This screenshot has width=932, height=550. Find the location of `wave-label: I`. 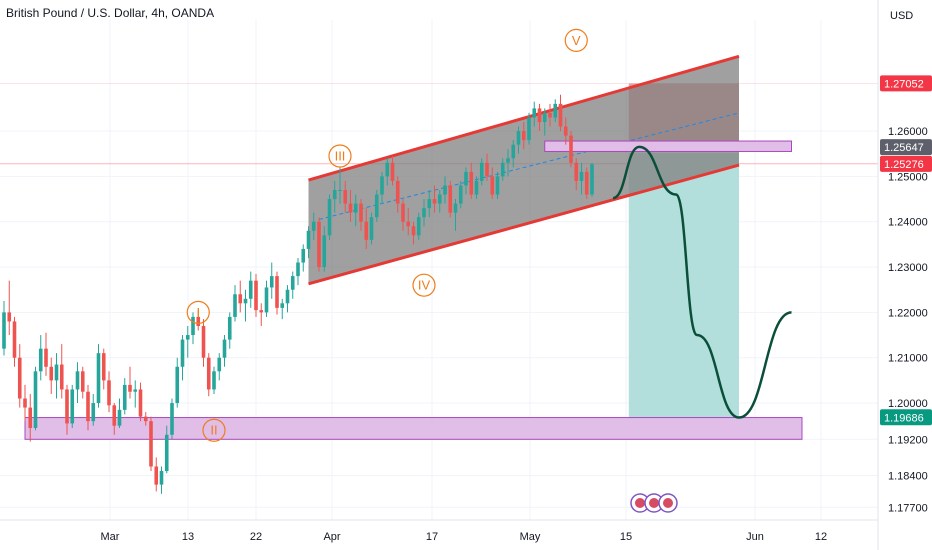

wave-label: I is located at coordinates (198, 312).